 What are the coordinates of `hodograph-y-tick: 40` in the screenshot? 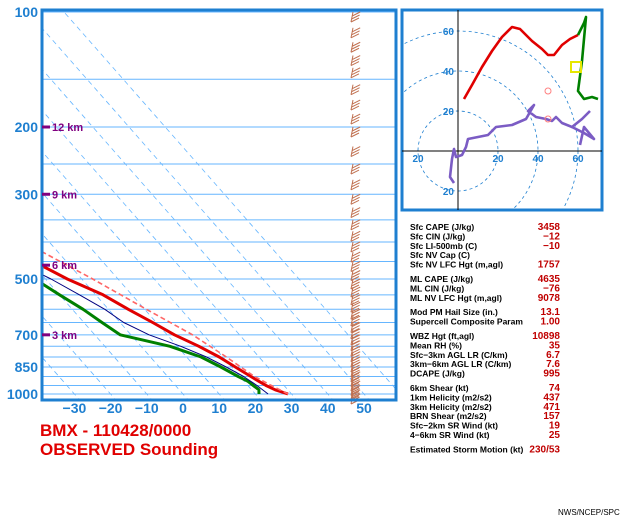 It's located at (449, 72).